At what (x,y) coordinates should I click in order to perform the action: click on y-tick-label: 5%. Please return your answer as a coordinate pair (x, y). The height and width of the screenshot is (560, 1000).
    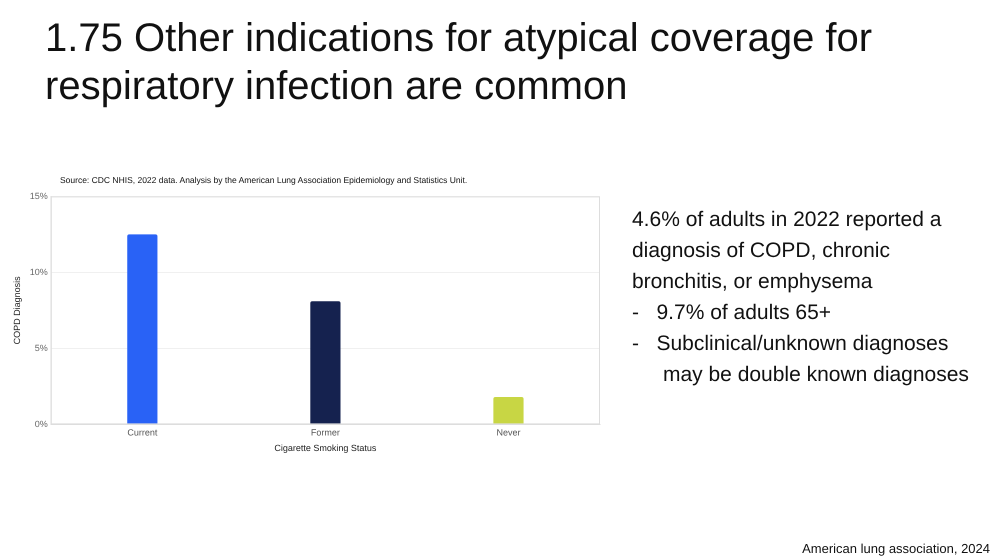
    Looking at the image, I should click on (41, 347).